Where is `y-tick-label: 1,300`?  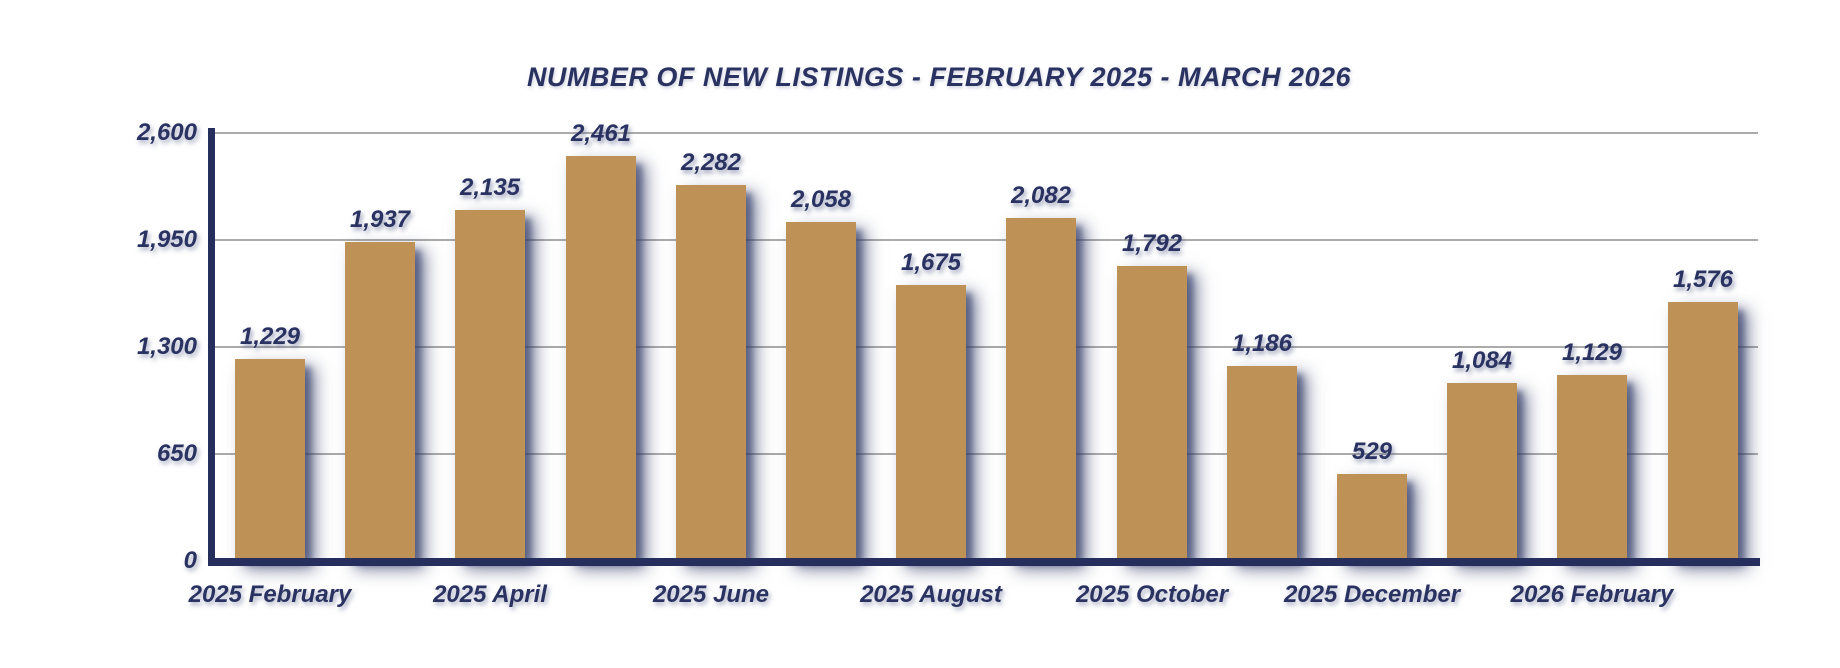
y-tick-label: 1,300 is located at coordinates (166, 346).